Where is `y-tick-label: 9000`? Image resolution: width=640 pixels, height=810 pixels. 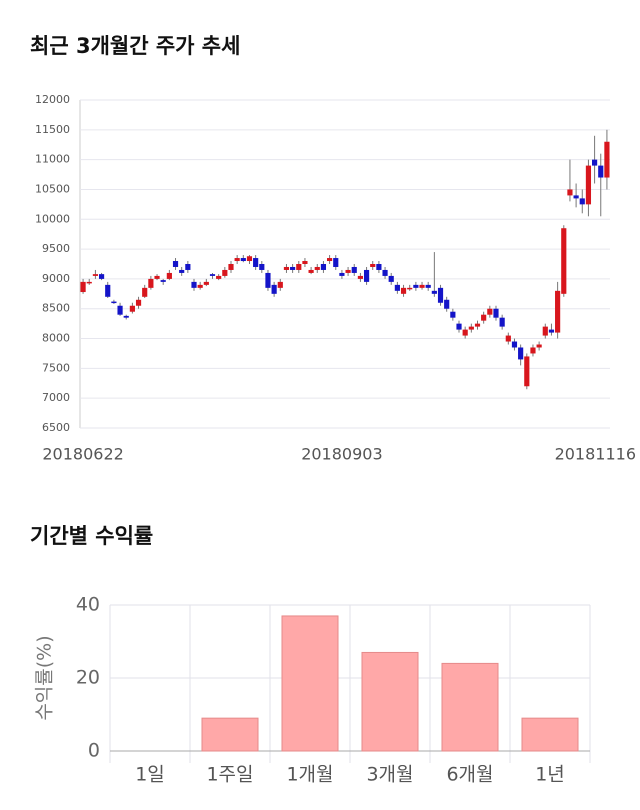 y-tick-label: 9000 is located at coordinates (56, 278).